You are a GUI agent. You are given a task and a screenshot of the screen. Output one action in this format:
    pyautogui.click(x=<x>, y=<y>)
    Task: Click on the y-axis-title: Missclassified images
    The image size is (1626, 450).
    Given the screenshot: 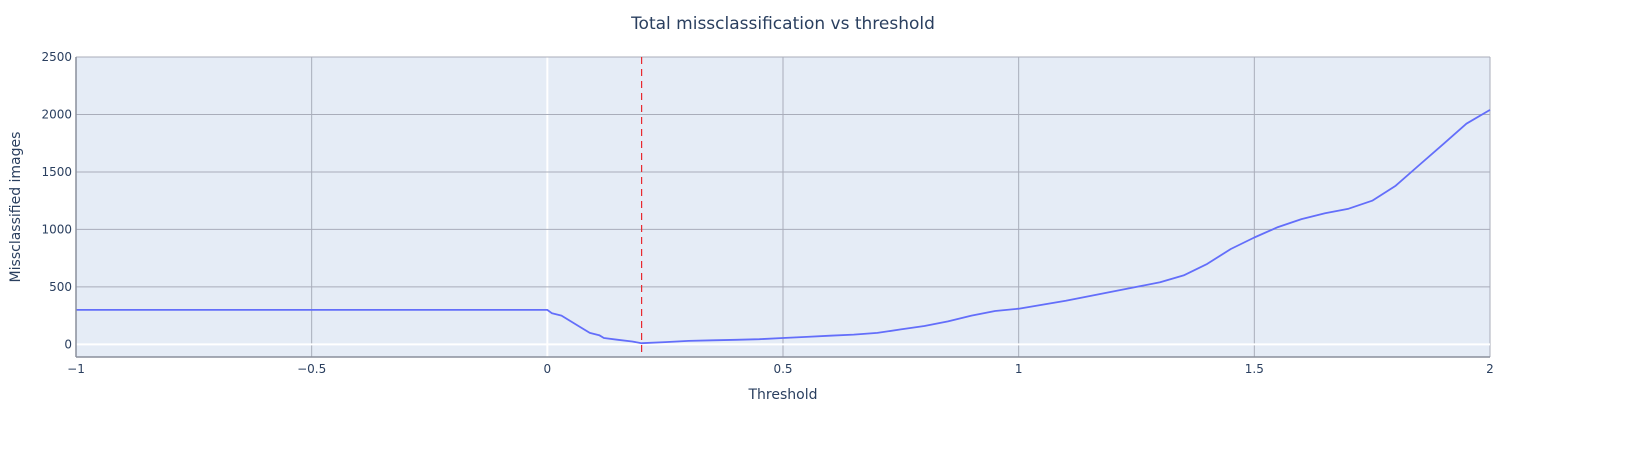 What is the action you would take?
    pyautogui.click(x=16, y=207)
    